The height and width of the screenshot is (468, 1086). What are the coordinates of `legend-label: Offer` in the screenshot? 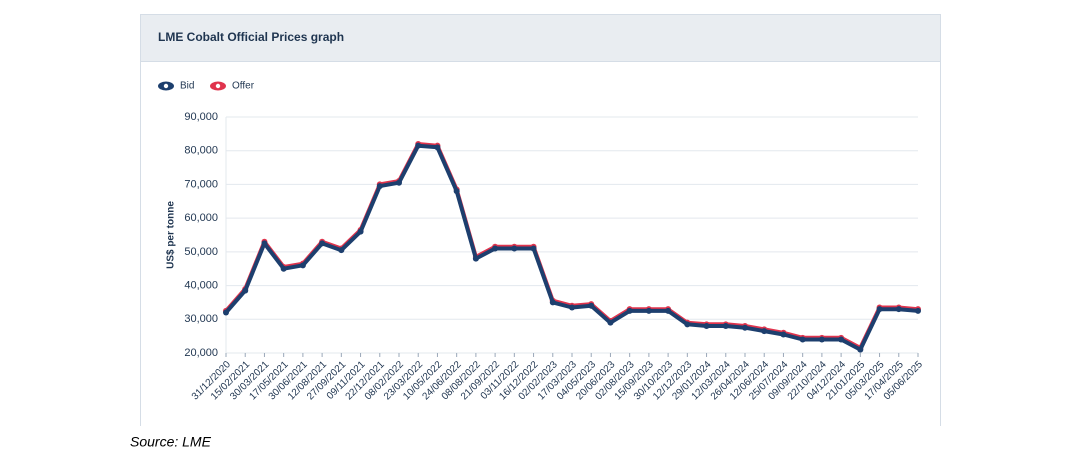 It's located at (243, 86).